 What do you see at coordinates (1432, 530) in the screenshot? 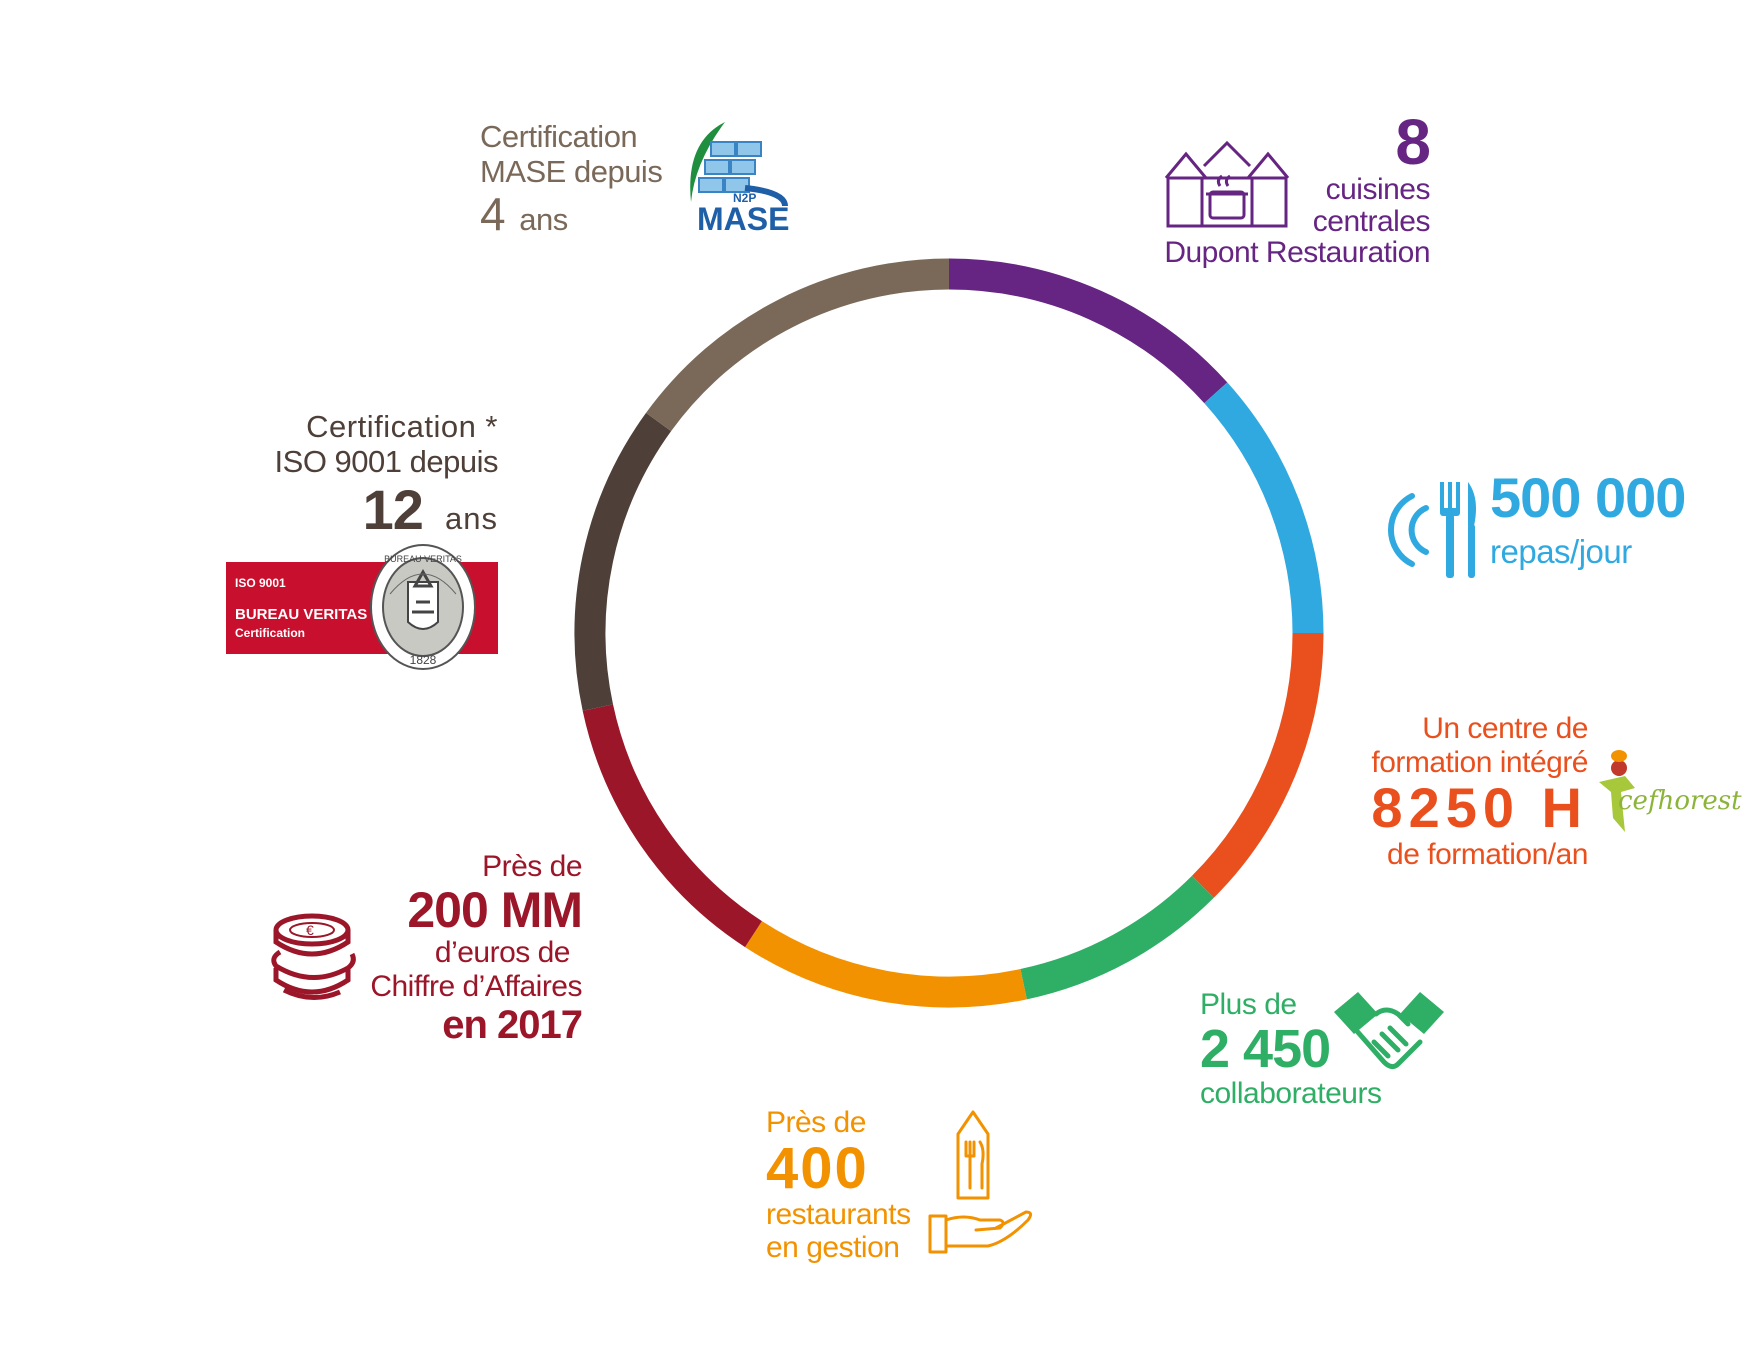
I see `plate-fork-knife-icon` at bounding box center [1432, 530].